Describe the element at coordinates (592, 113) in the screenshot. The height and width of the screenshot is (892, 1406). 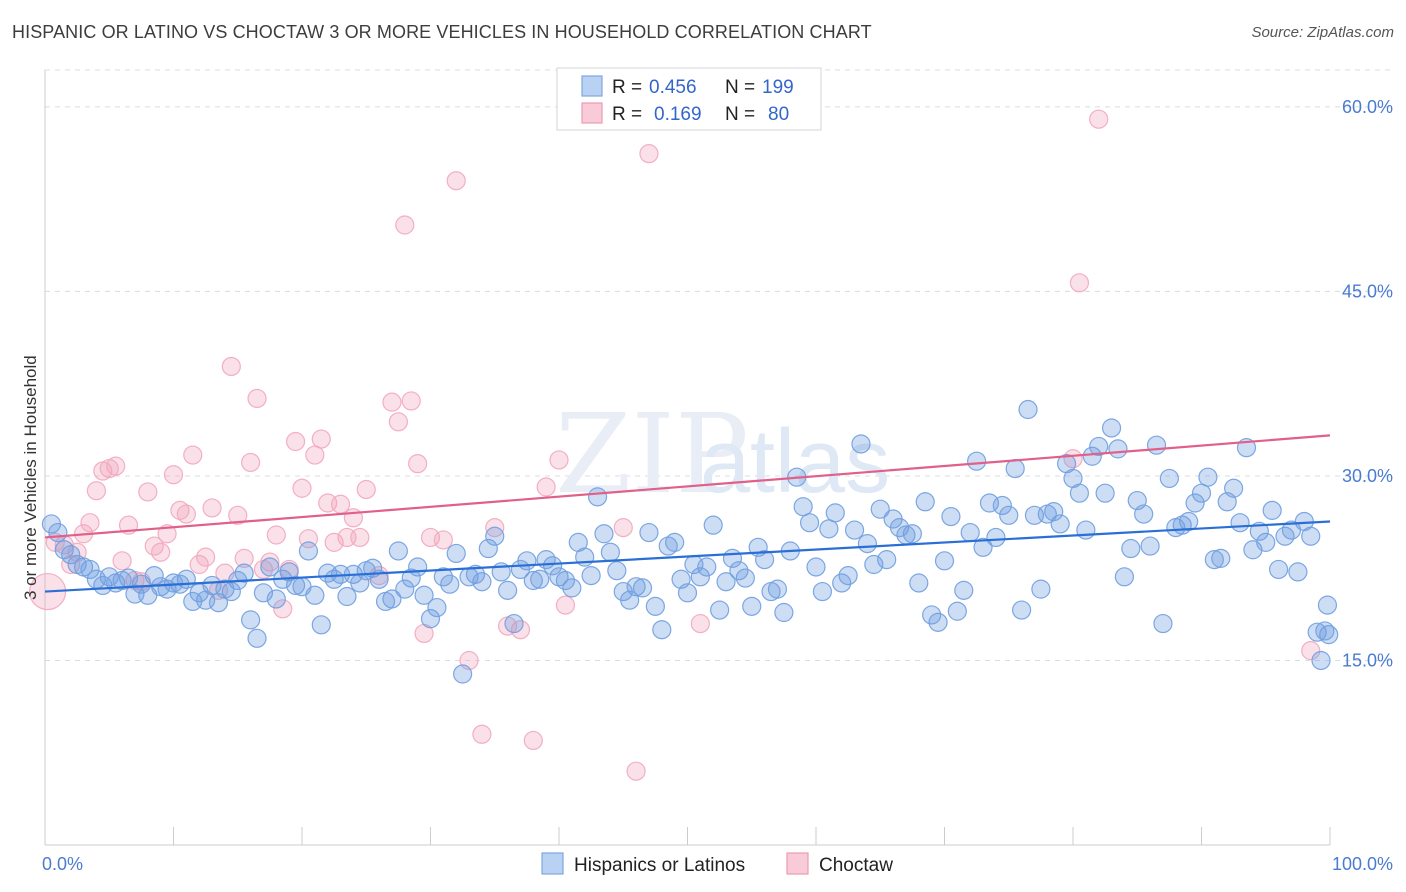
I see `legend-swatch-pink` at that location.